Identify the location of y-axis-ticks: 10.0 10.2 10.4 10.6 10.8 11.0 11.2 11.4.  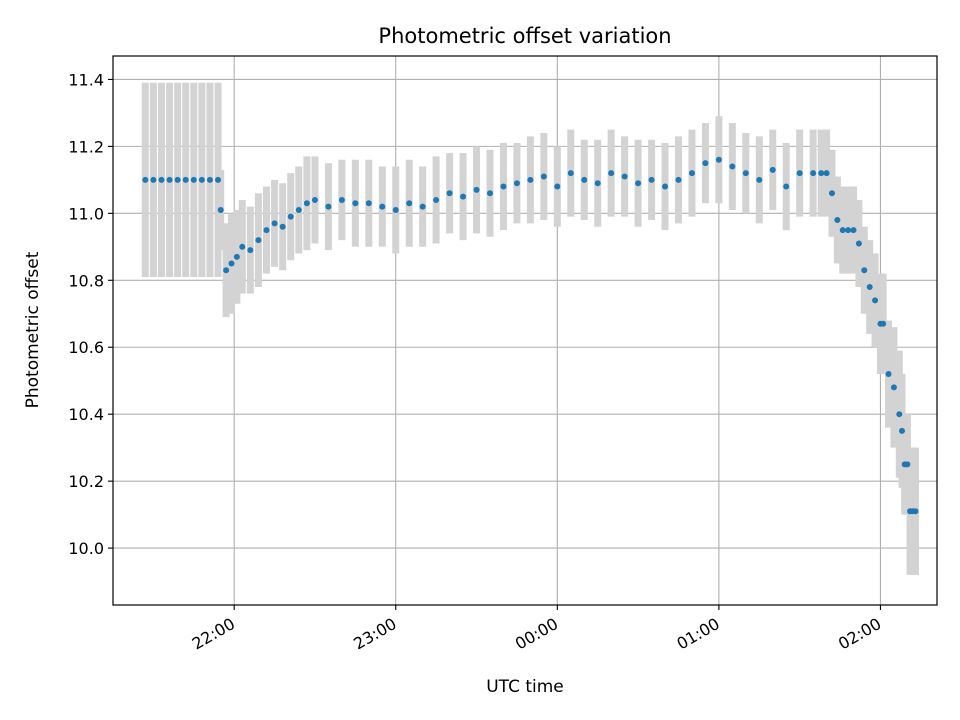
(90, 314).